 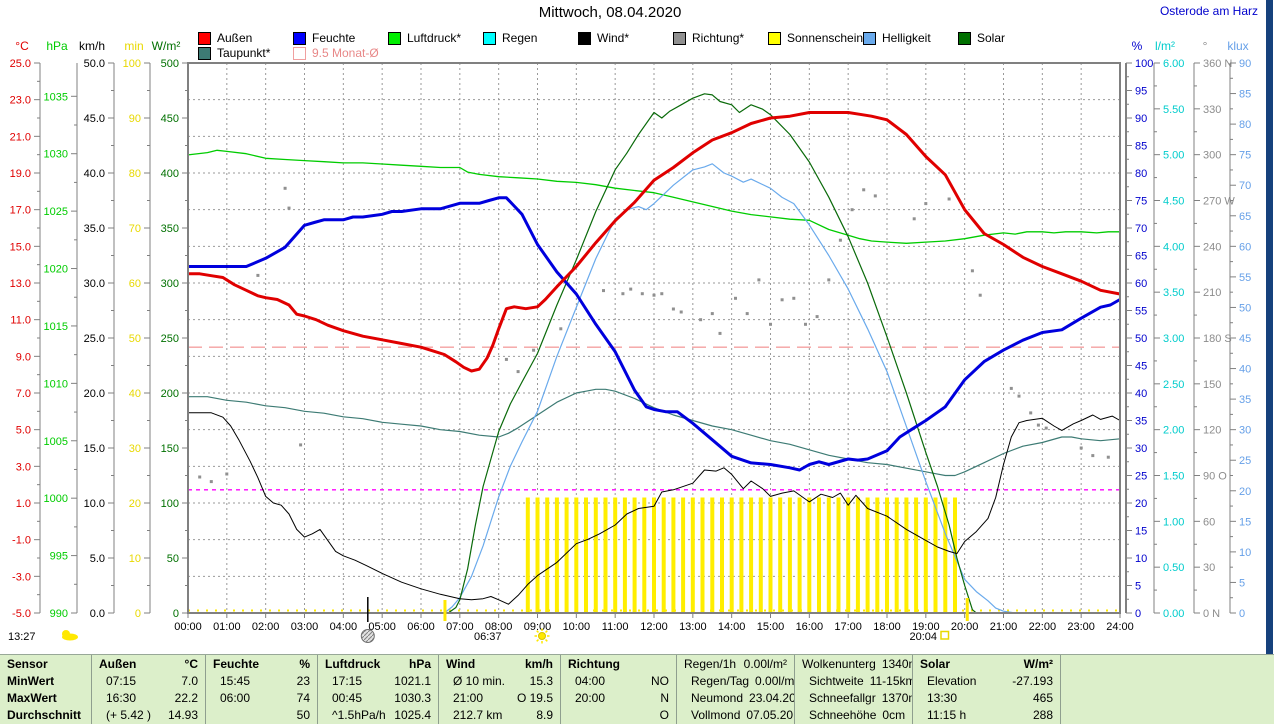 I want to click on table-column-5: Richtung 04:00 NO 20:00 N O, so click(x=619, y=689).